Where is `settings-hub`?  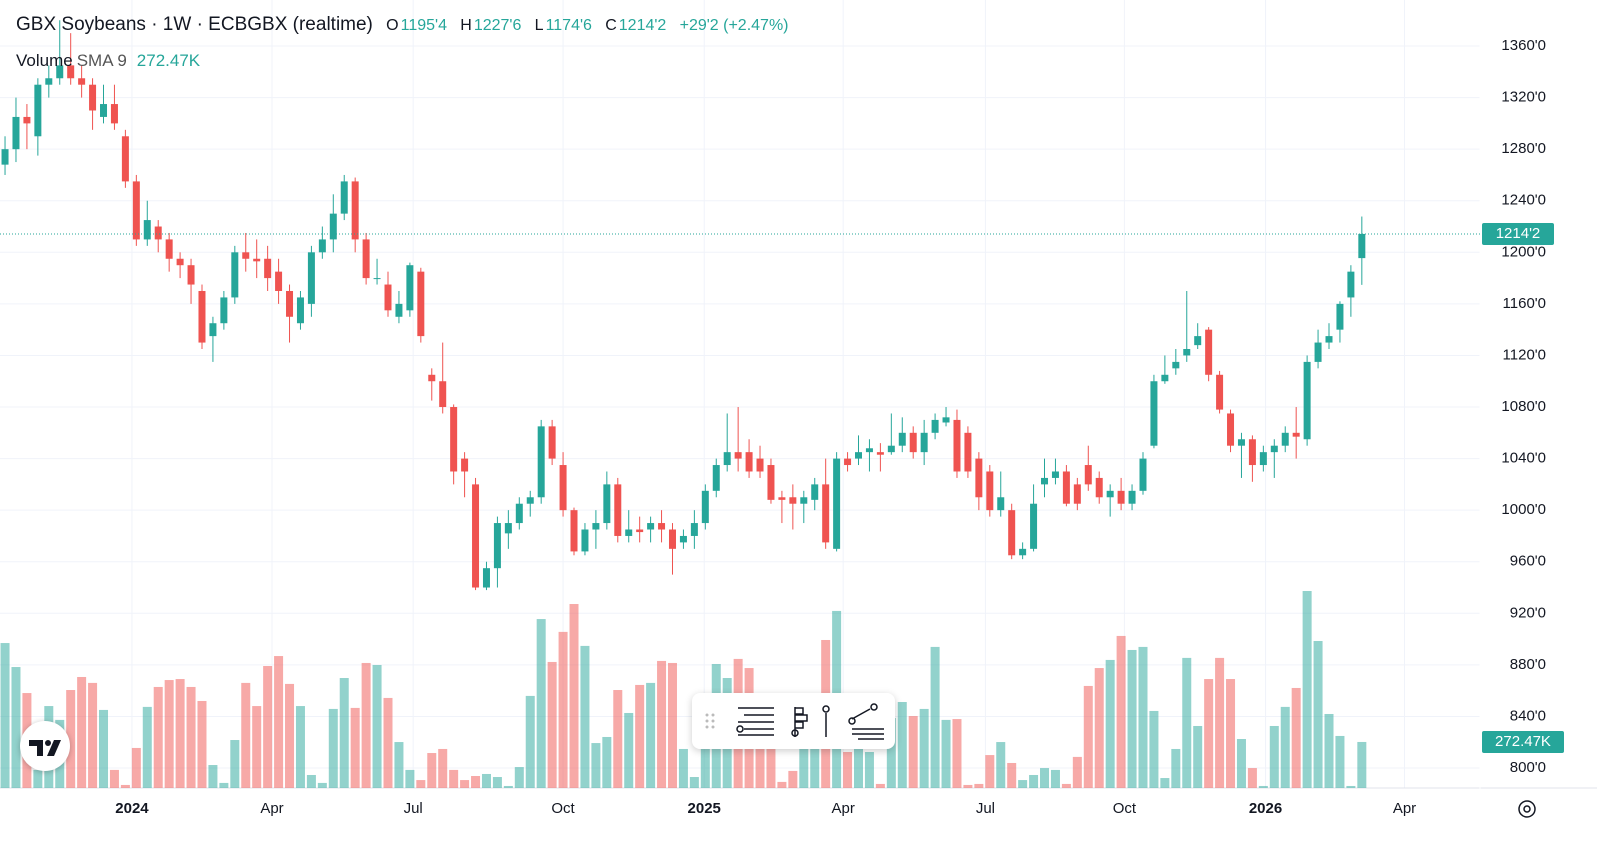 settings-hub is located at coordinates (1527, 809).